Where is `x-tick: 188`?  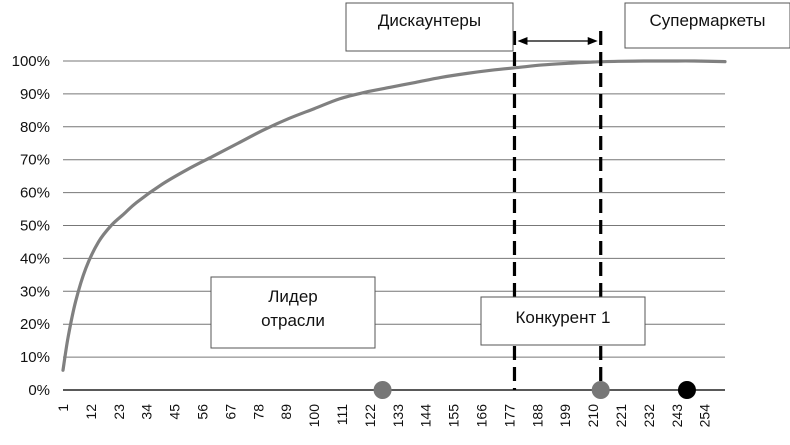
x-tick: 188 is located at coordinates (537, 416).